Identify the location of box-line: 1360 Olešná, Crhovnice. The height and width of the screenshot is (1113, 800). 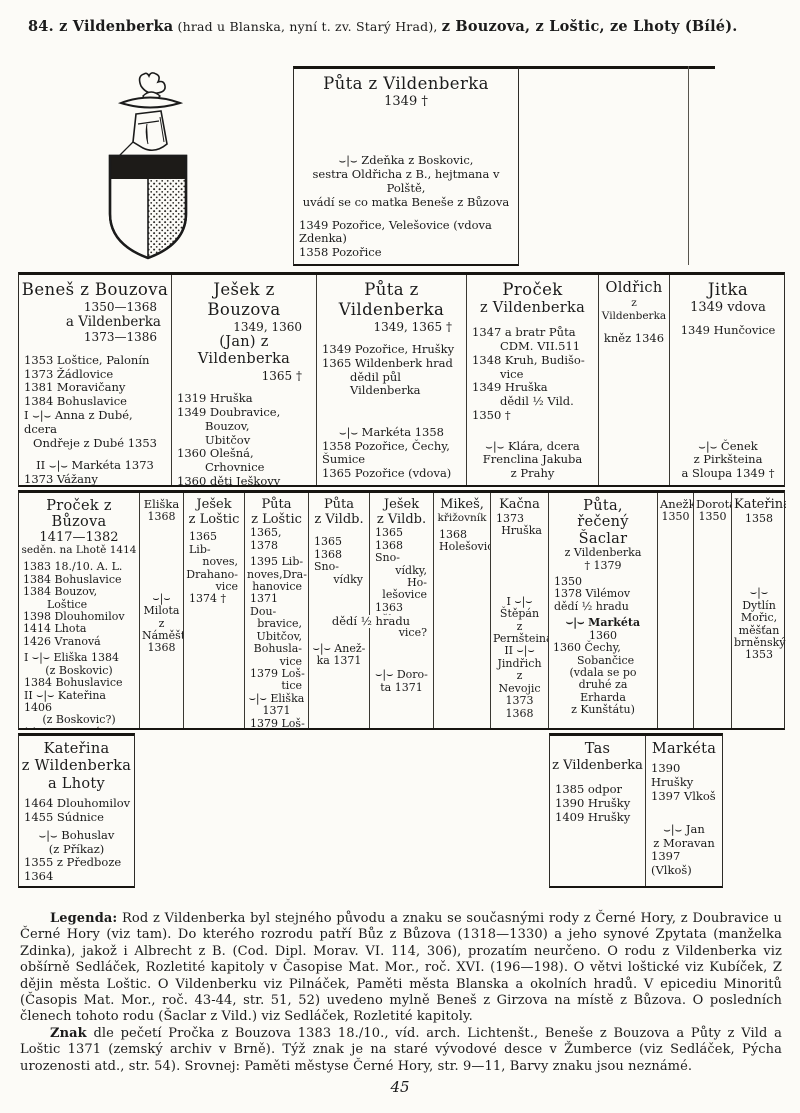
(221, 460).